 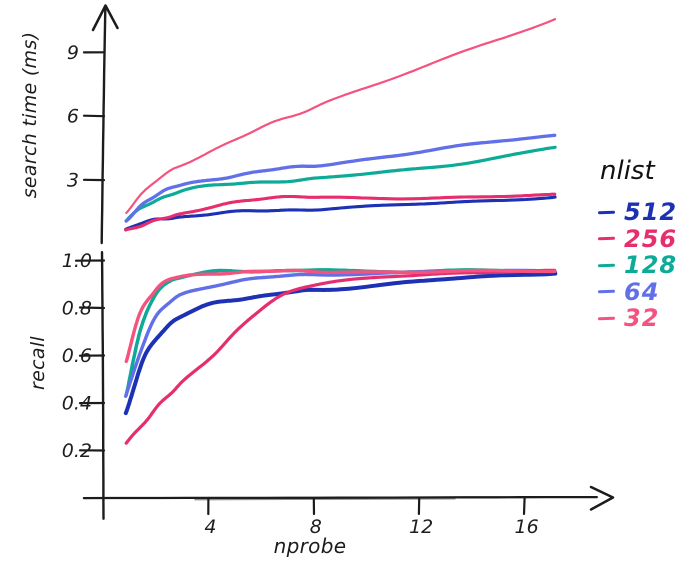 I want to click on svg-text: 12, so click(x=421, y=527).